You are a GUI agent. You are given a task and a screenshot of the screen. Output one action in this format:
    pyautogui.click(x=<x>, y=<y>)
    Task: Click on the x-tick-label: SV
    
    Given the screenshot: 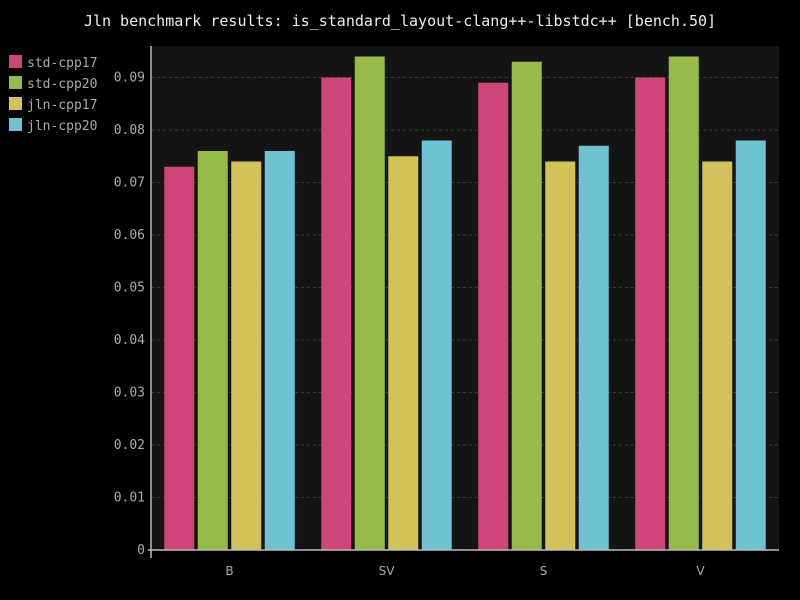 What is the action you would take?
    pyautogui.click(x=387, y=571)
    